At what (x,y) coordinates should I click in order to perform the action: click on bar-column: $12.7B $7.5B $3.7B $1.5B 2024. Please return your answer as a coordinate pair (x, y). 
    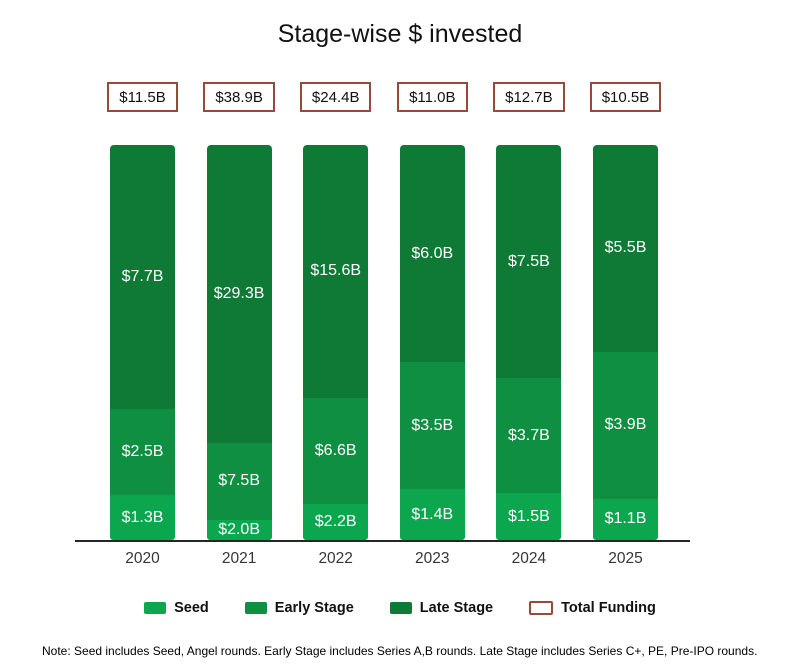
    Looking at the image, I should click on (529, 325).